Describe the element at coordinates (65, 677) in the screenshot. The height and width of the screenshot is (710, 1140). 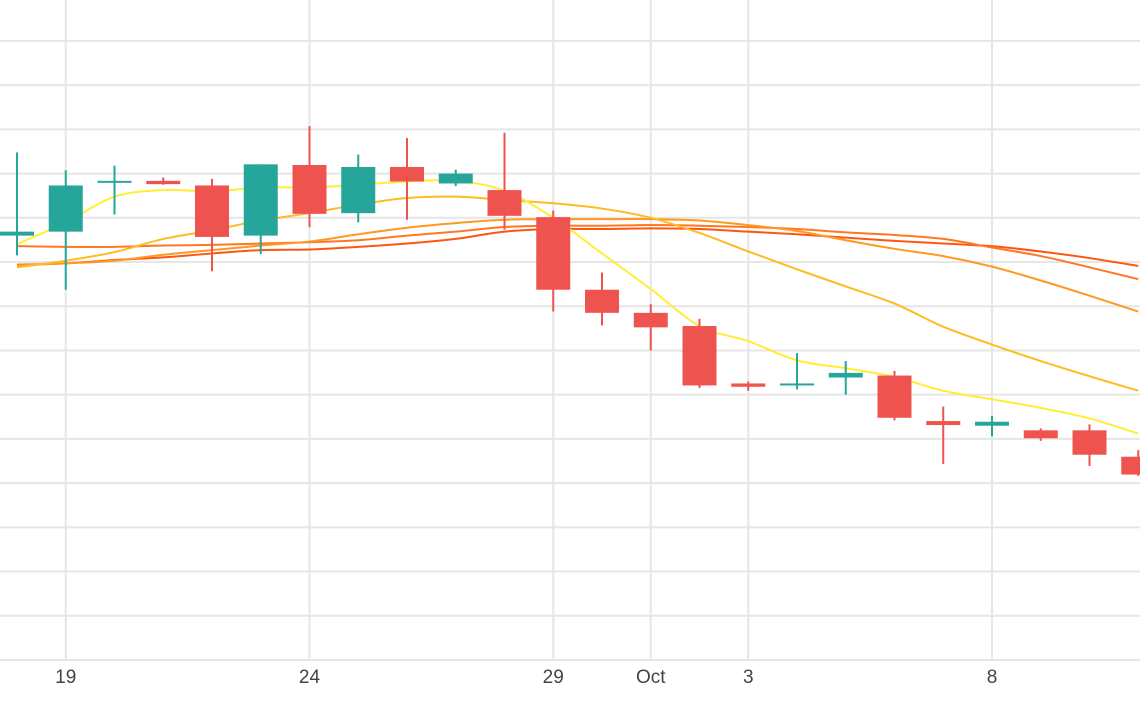
I see `x-tick-label: 19` at that location.